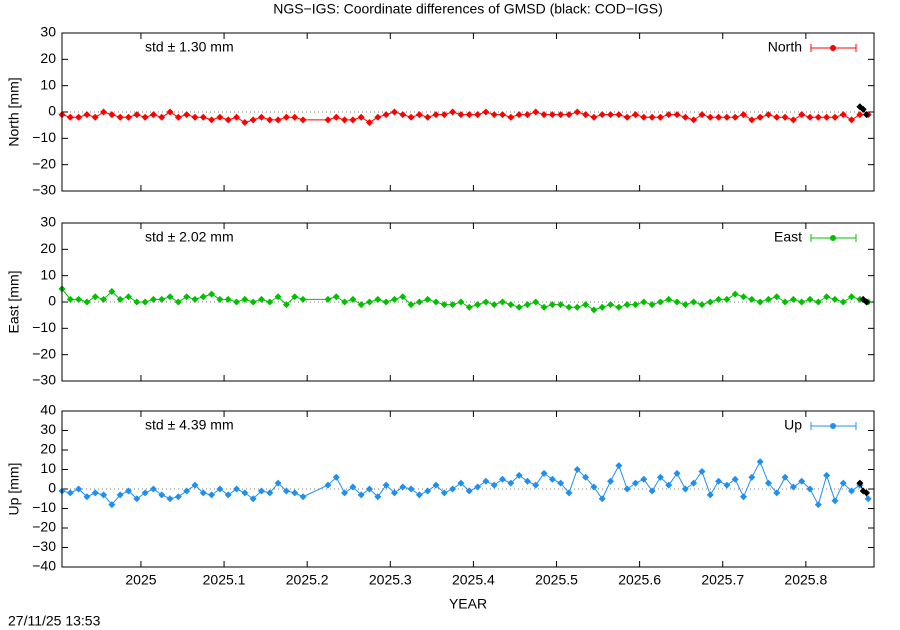  I want to click on y-tick-label: 20, so click(48, 248).